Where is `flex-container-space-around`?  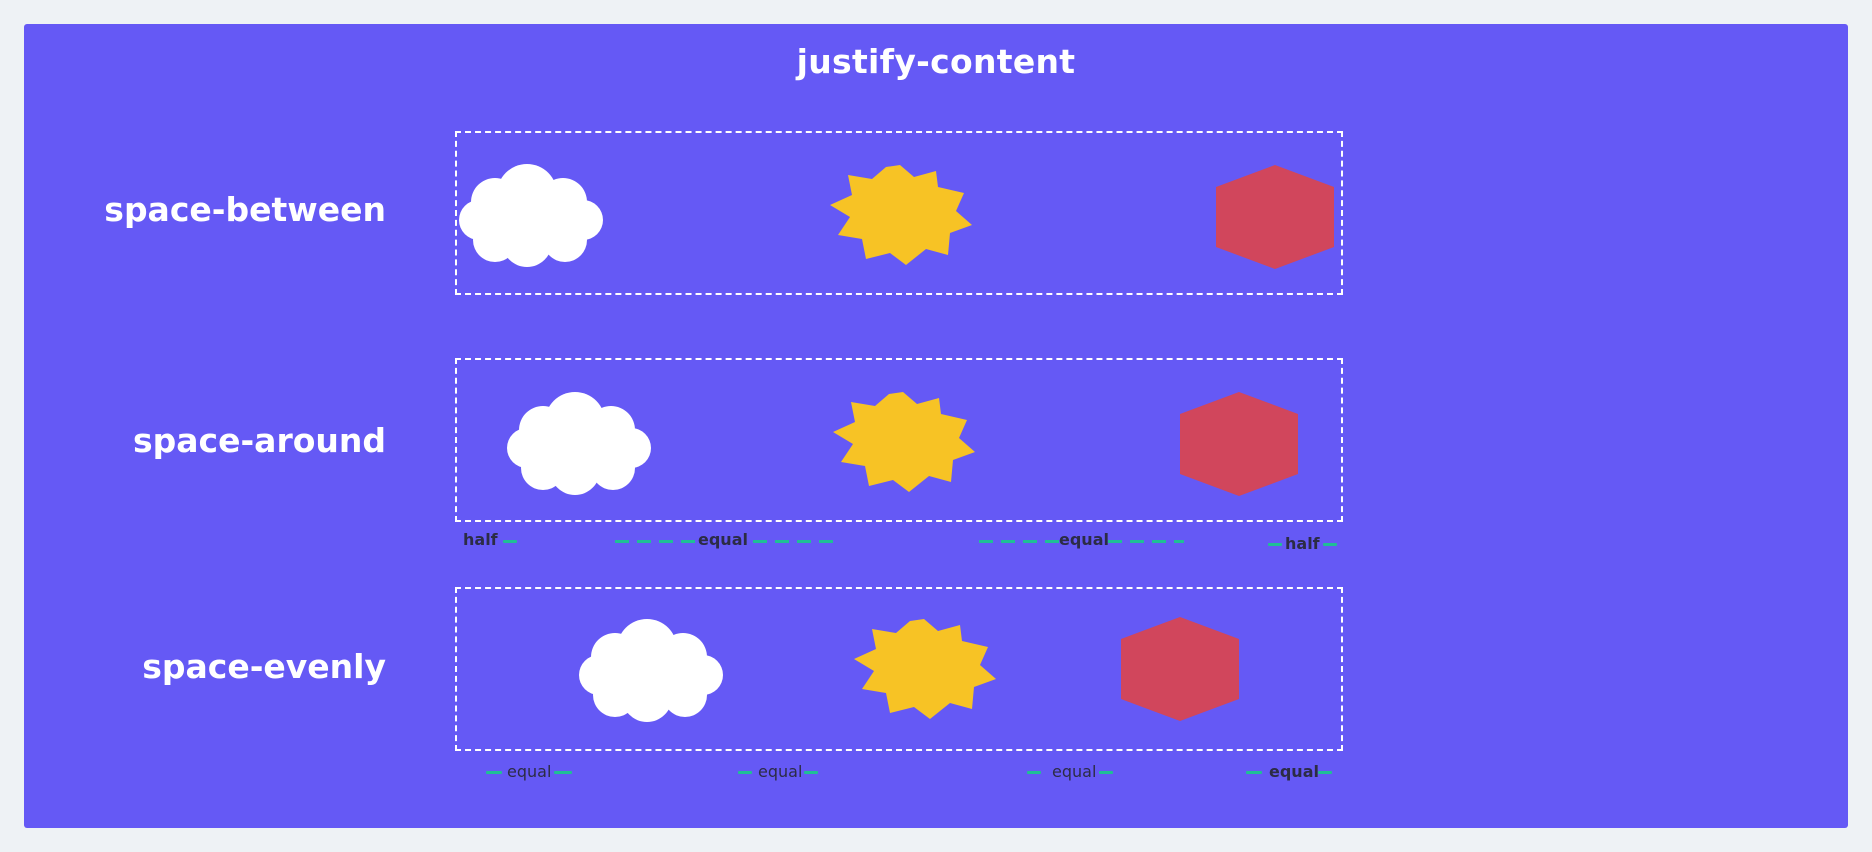 flex-container-space-around is located at coordinates (899, 440).